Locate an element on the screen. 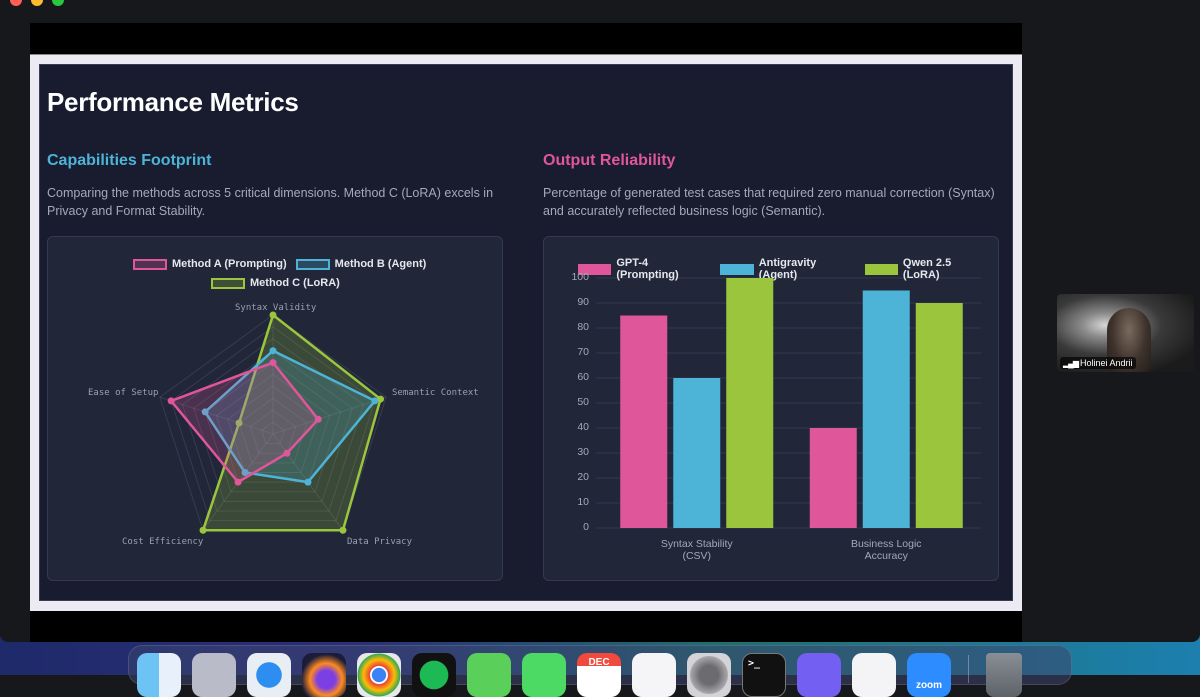  terminal-icon: >_ is located at coordinates (764, 675).